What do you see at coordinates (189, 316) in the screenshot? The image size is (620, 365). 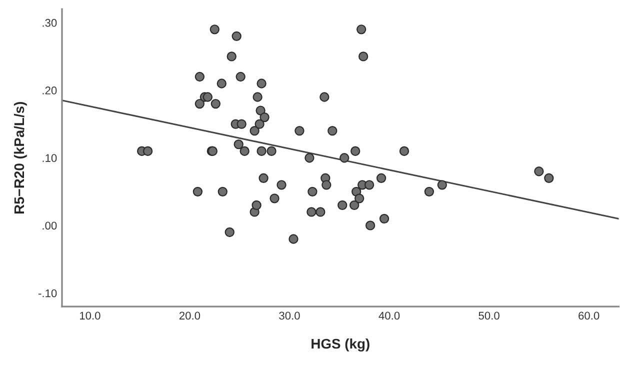 I see `x-tick-label: 20.0` at bounding box center [189, 316].